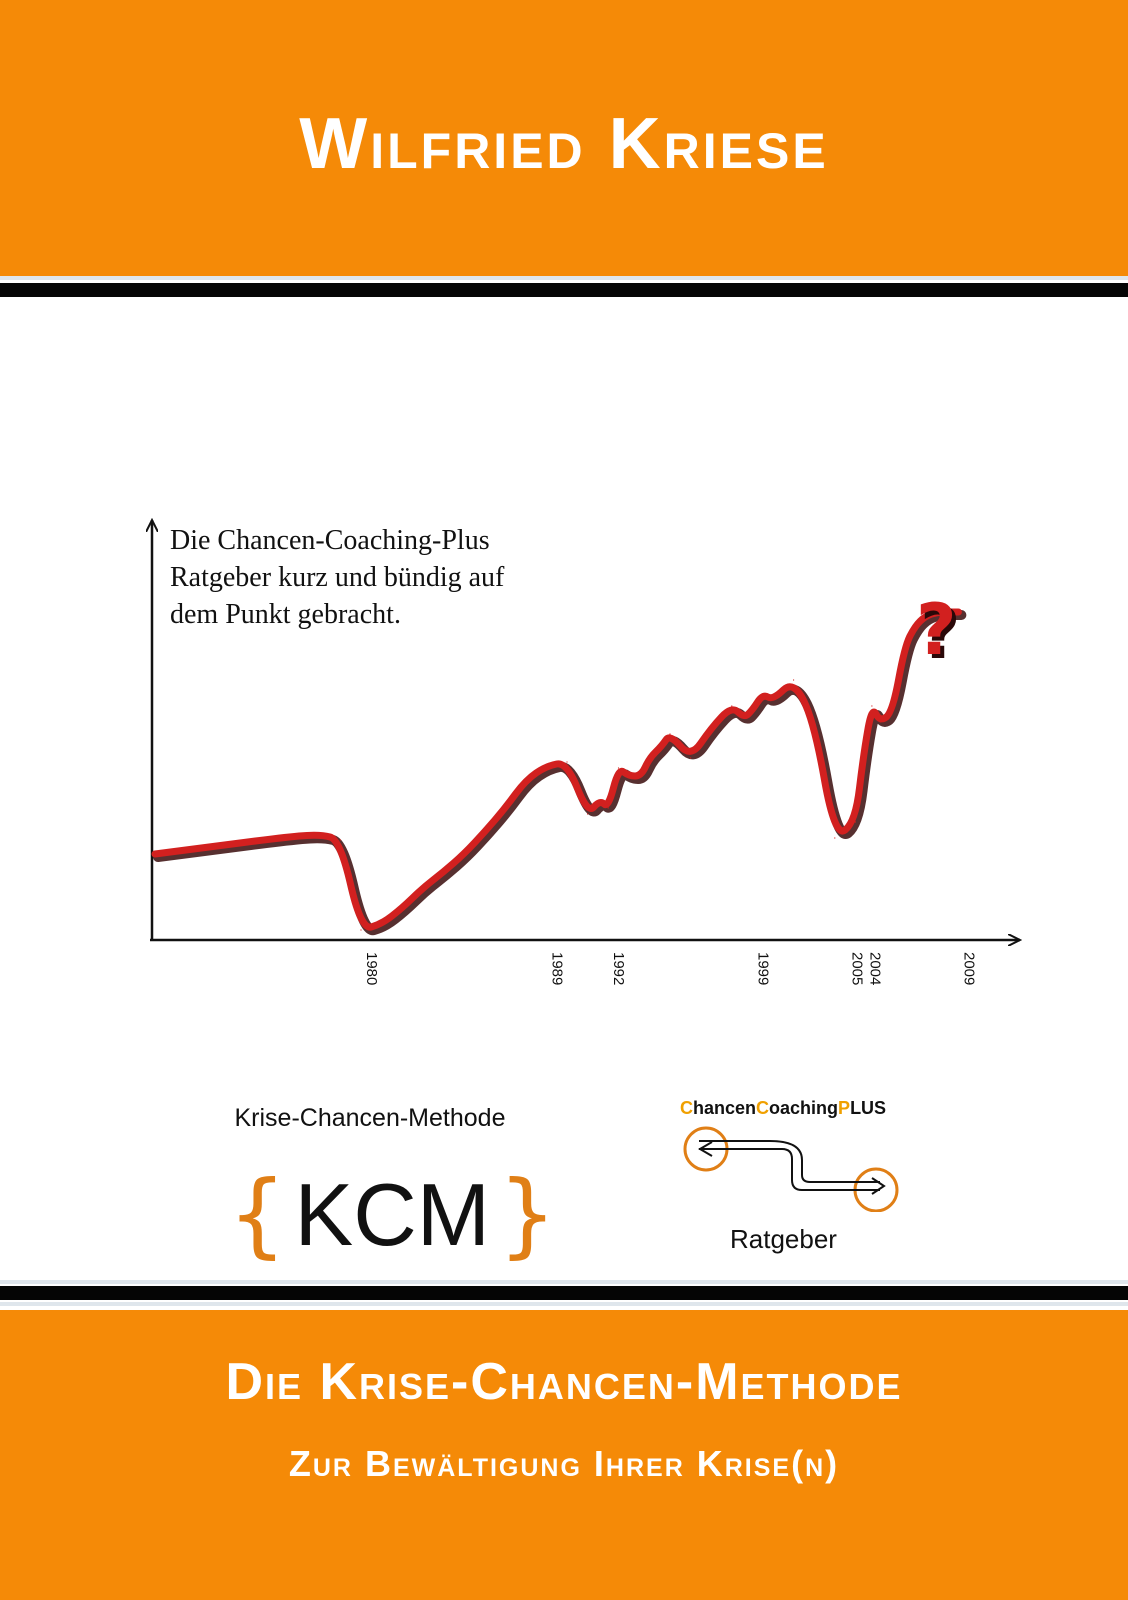 This screenshot has height=1600, width=1128. I want to click on x-tick-label-3-0: 1999, so click(762, 968).